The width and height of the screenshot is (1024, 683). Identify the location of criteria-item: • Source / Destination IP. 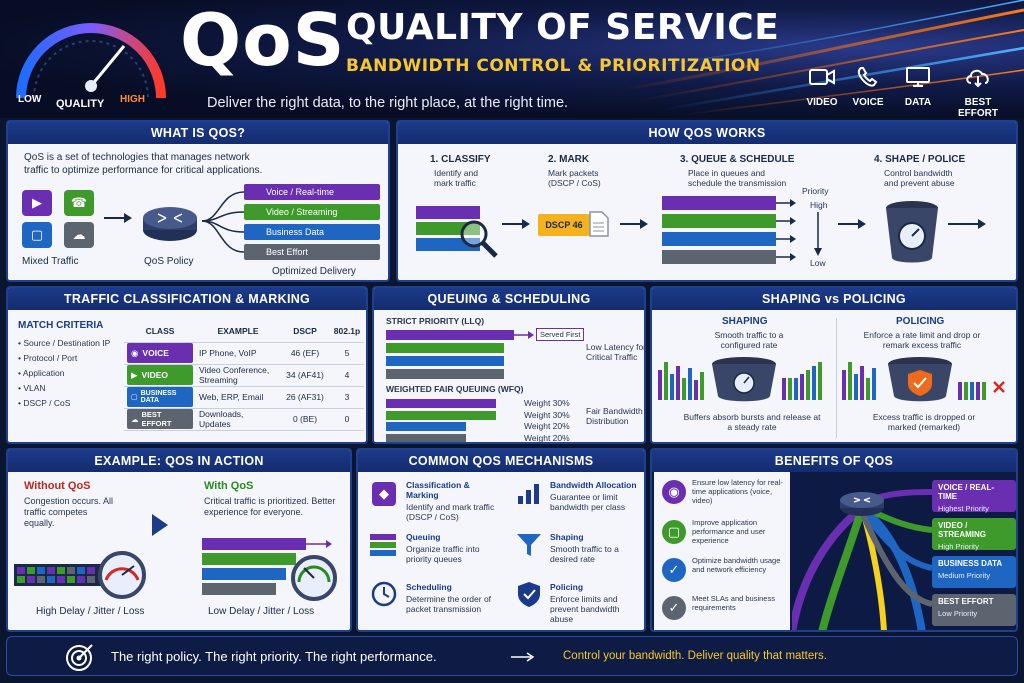
(64, 343).